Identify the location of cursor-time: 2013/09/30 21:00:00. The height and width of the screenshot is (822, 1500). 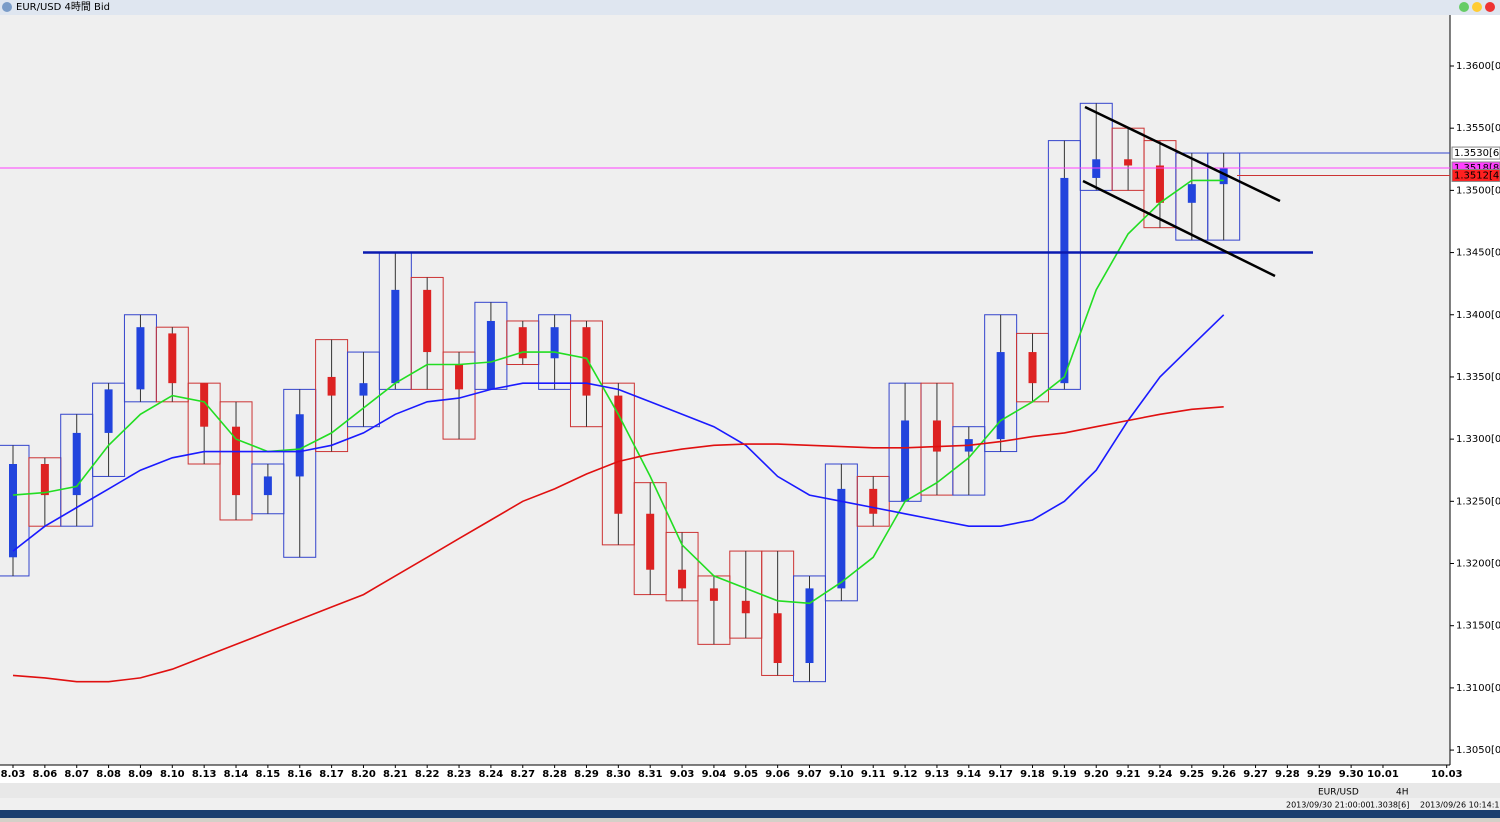
(1328, 805).